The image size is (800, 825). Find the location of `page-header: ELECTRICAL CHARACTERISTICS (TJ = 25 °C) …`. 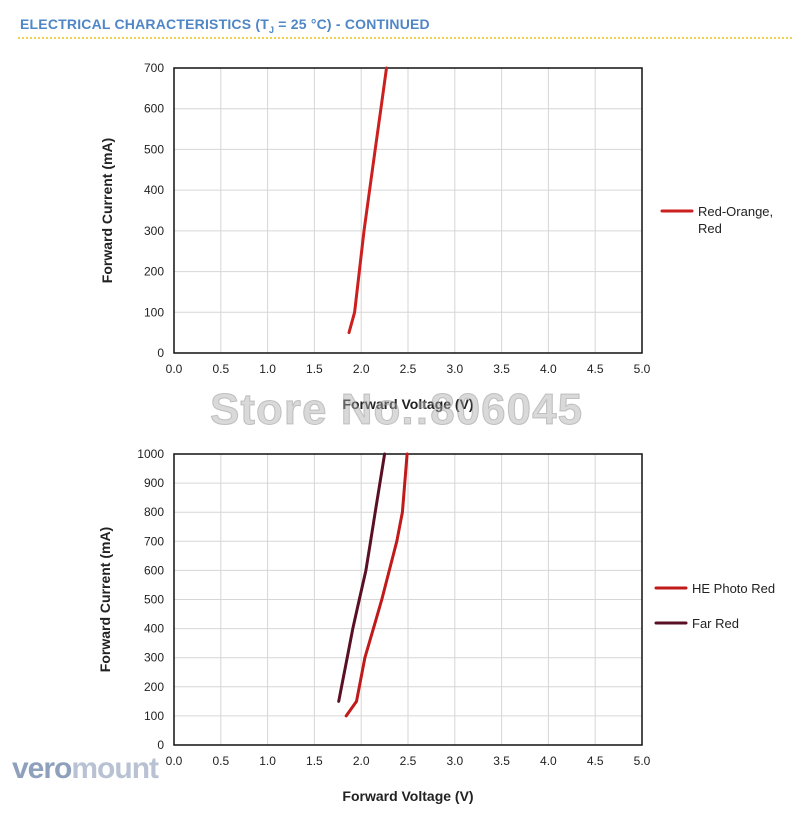

page-header: ELECTRICAL CHARACTERISTICS (TJ = 25 °C) … is located at coordinates (225, 25).